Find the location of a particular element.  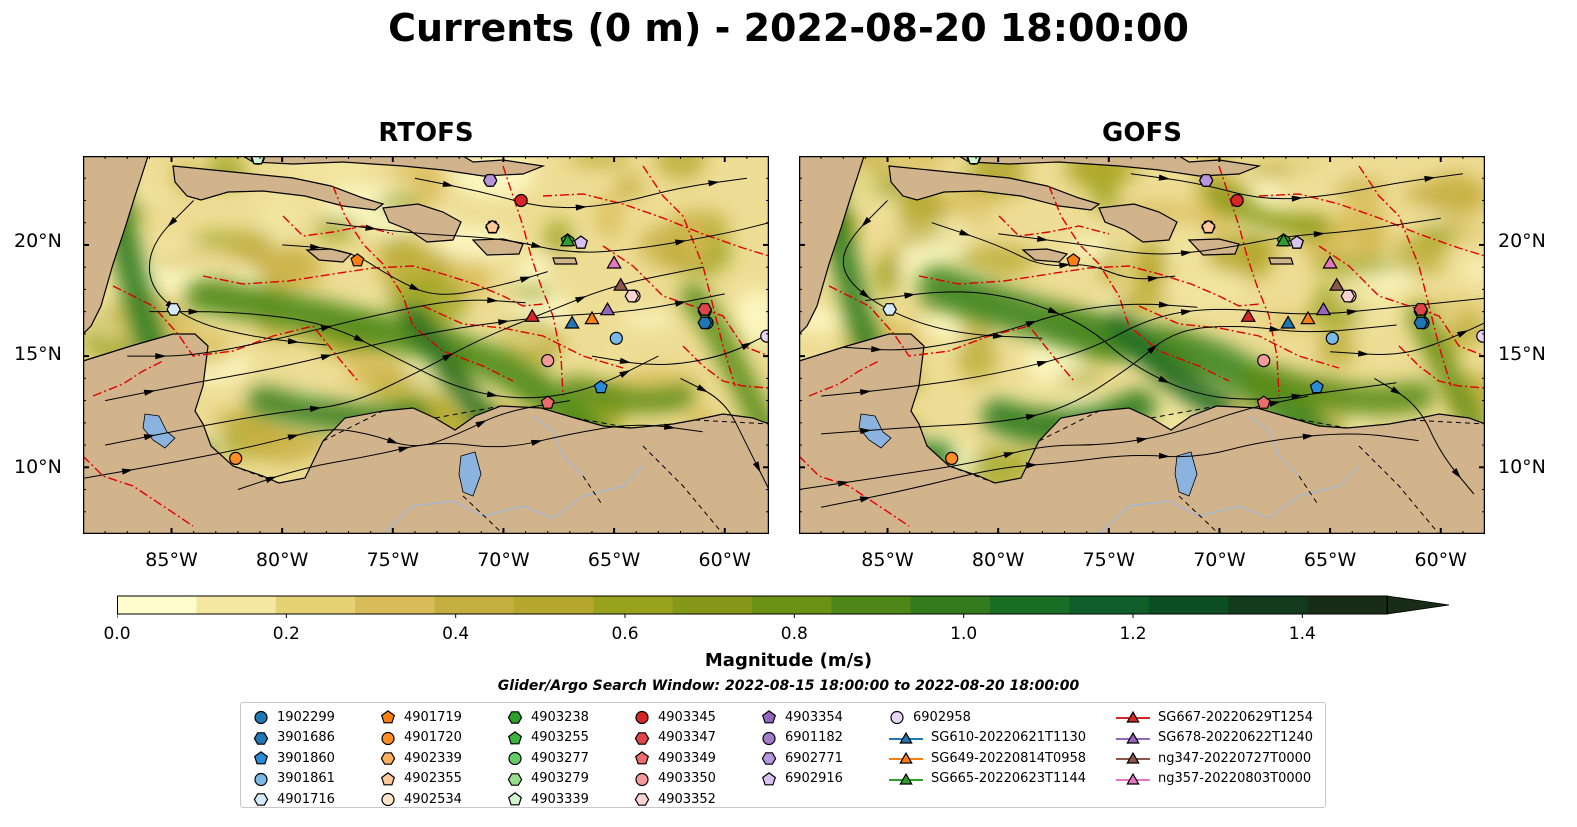

legend-label: SG610-20220621T1130 is located at coordinates (1009, 737).